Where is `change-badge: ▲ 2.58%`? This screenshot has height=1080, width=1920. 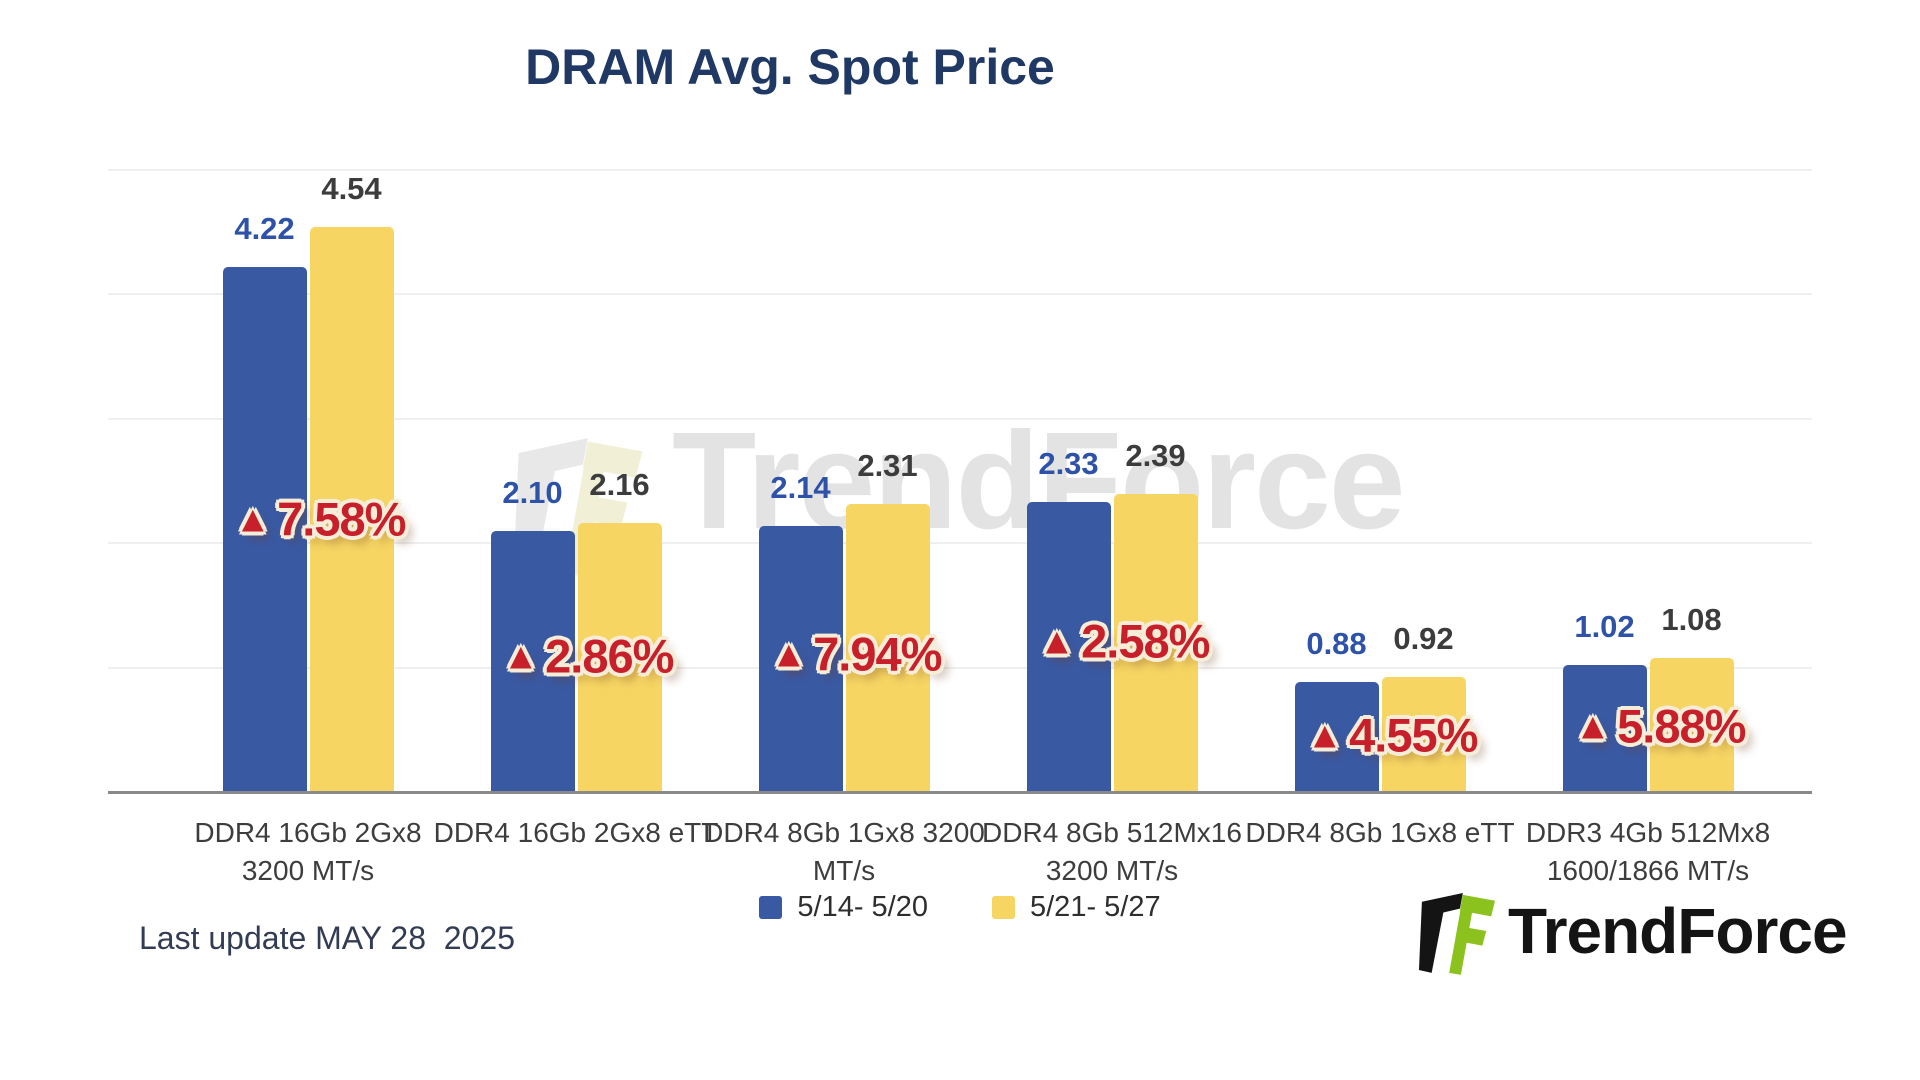
change-badge: ▲ 2.58% is located at coordinates (1124, 641).